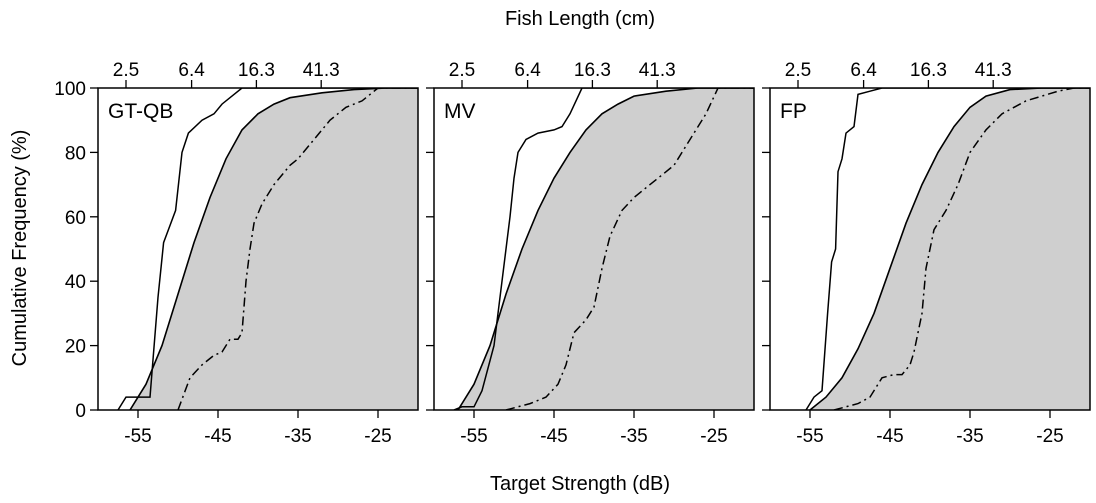  Describe the element at coordinates (140, 111) in the screenshot. I see `panel-label: GT-QB` at that location.